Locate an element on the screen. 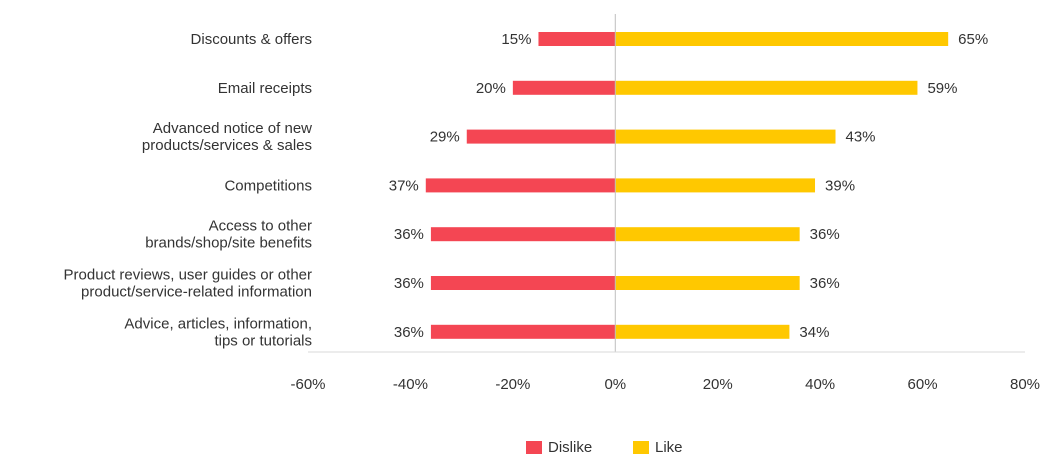  legend-label-like: Like is located at coordinates (669, 447).